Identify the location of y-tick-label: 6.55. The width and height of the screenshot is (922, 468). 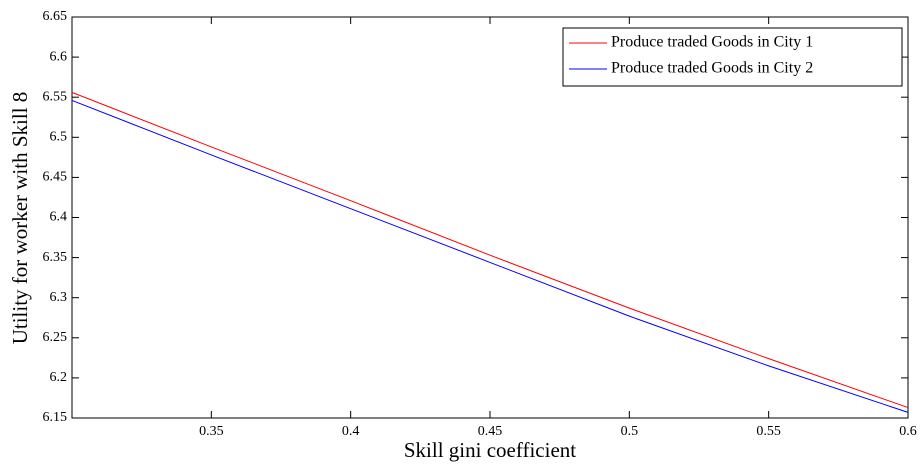
(55, 96).